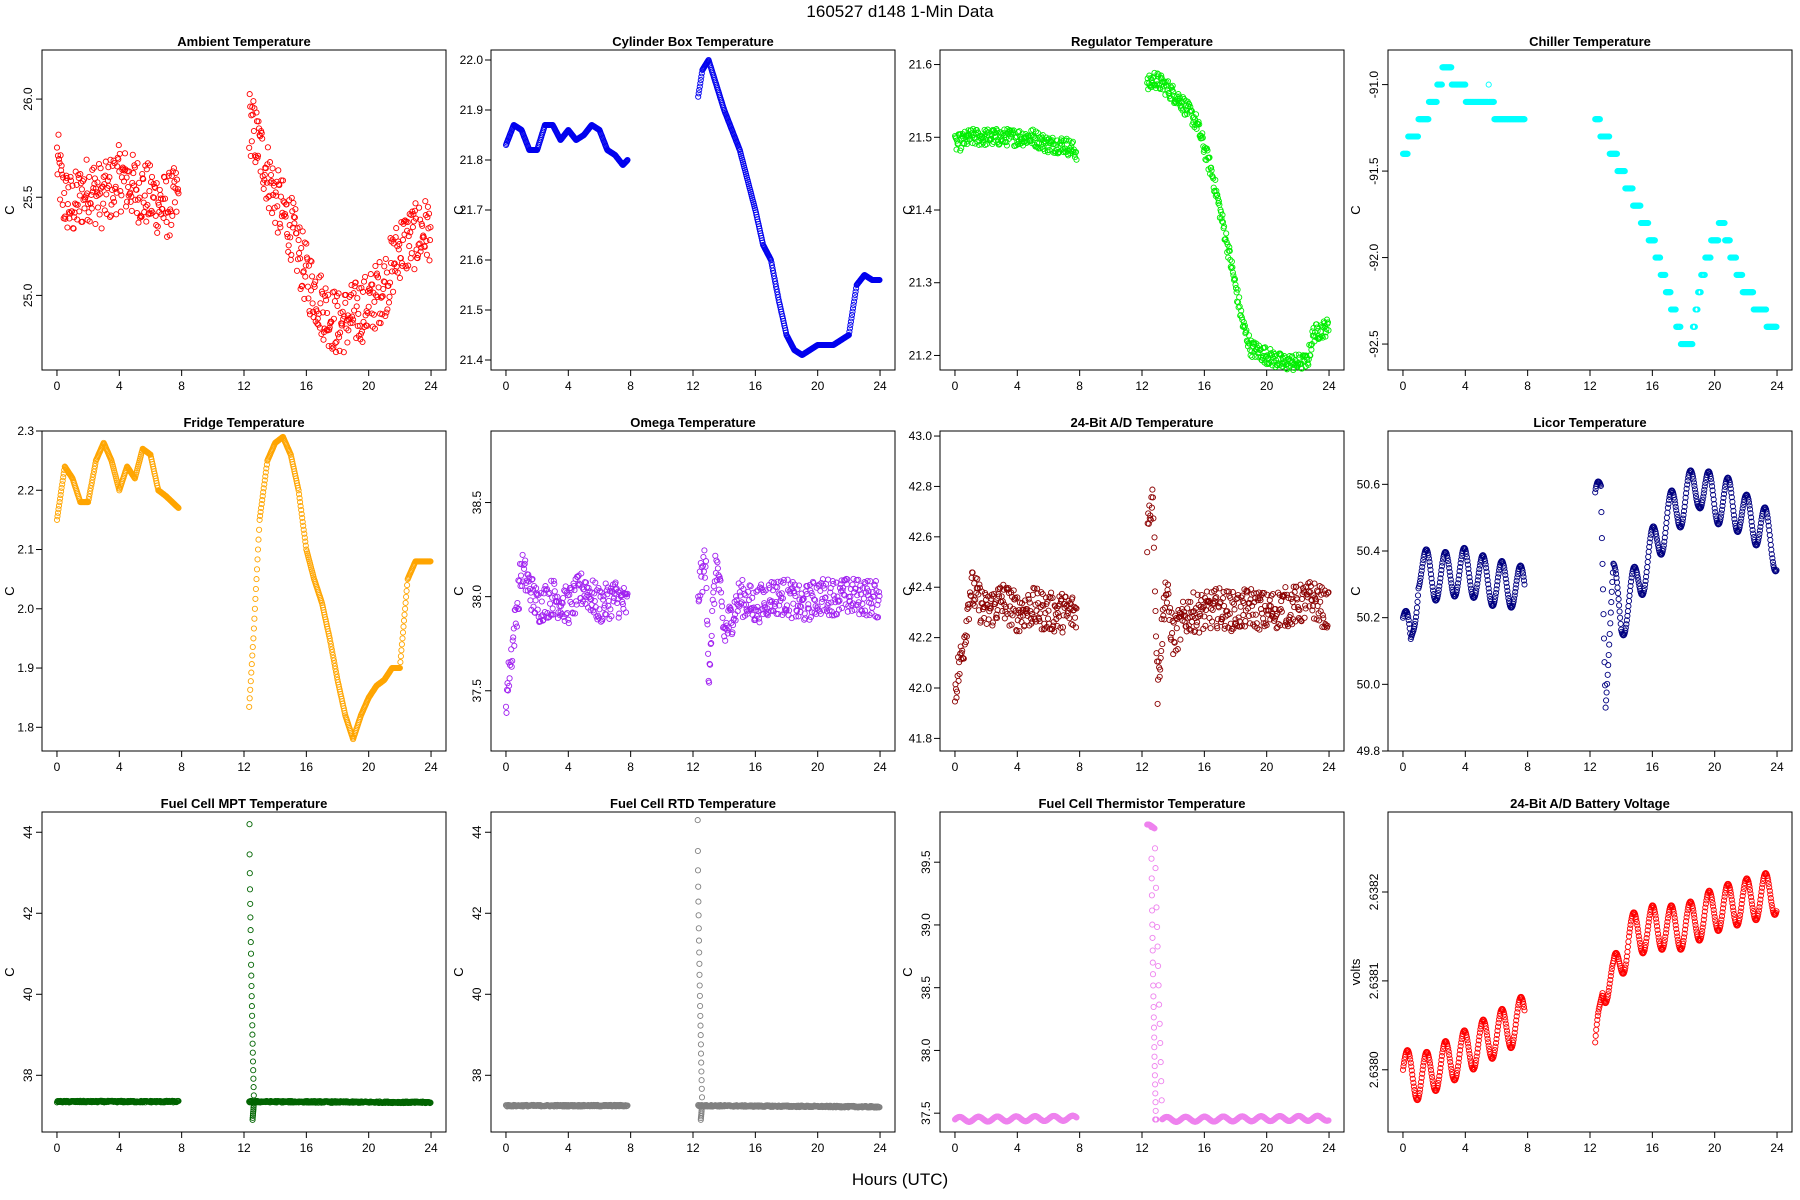 This screenshot has width=1800, height=1200. Describe the element at coordinates (1590, 210) in the screenshot. I see `plot-frame` at that location.